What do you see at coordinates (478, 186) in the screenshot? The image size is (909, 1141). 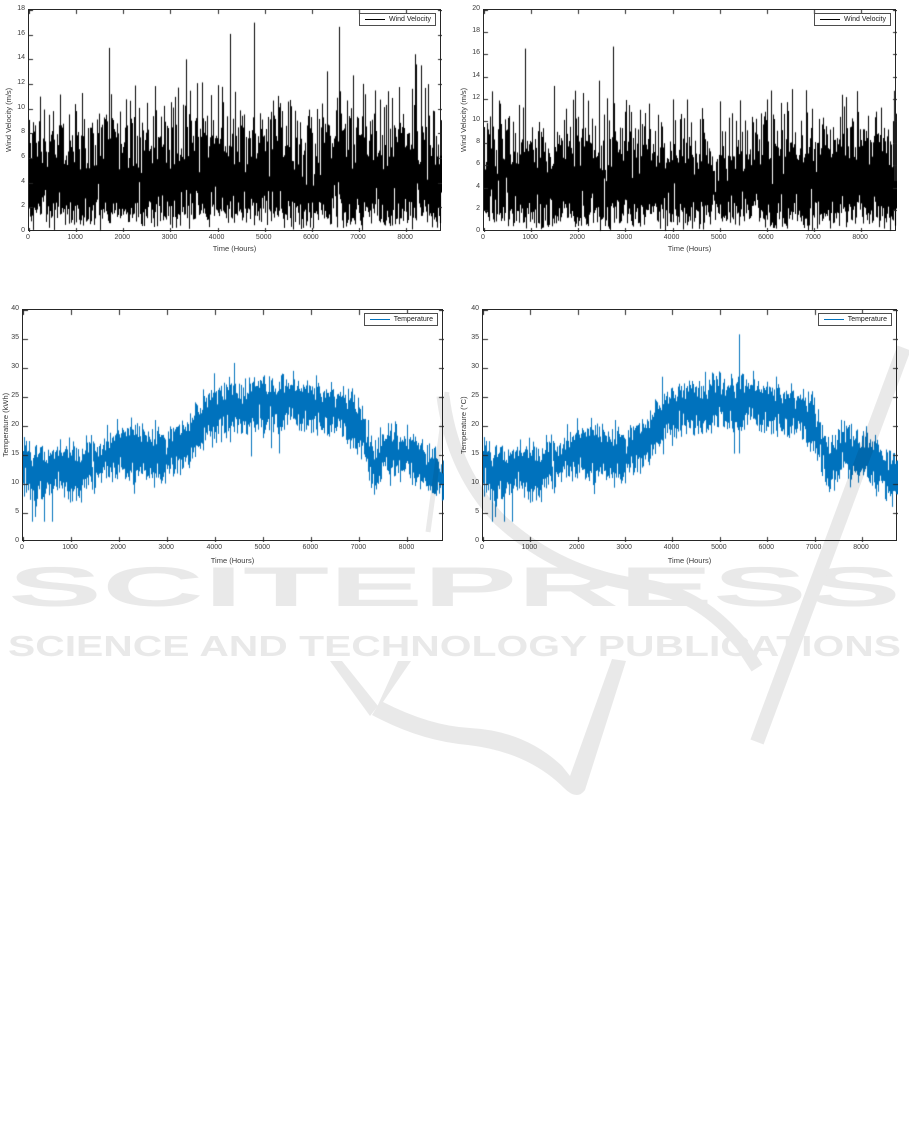 I see `y-tick-label: 4` at bounding box center [478, 186].